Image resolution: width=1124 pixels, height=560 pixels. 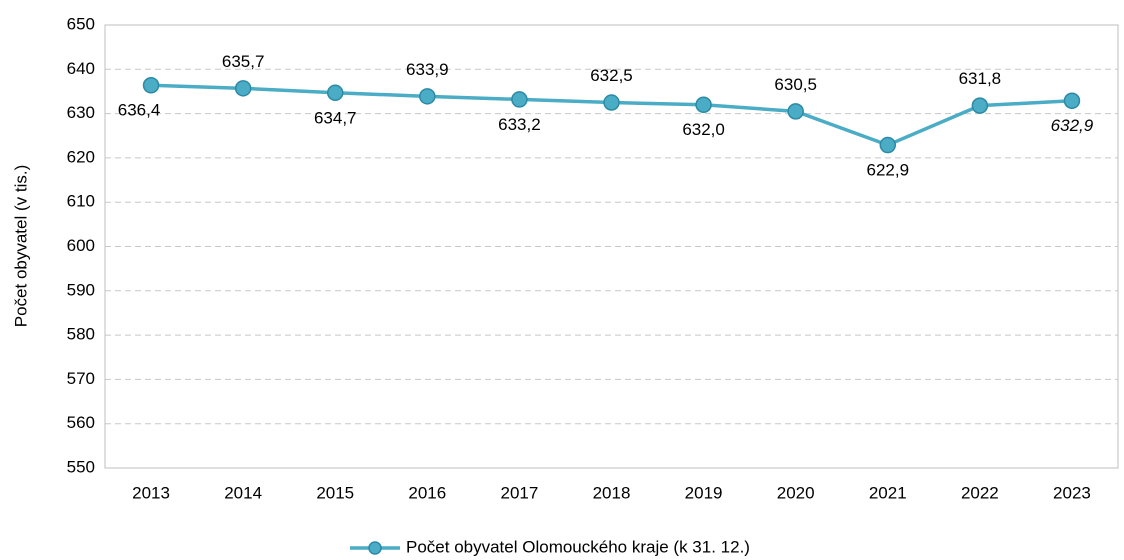 What do you see at coordinates (335, 492) in the screenshot?
I see `x-tick-label: 2015` at bounding box center [335, 492].